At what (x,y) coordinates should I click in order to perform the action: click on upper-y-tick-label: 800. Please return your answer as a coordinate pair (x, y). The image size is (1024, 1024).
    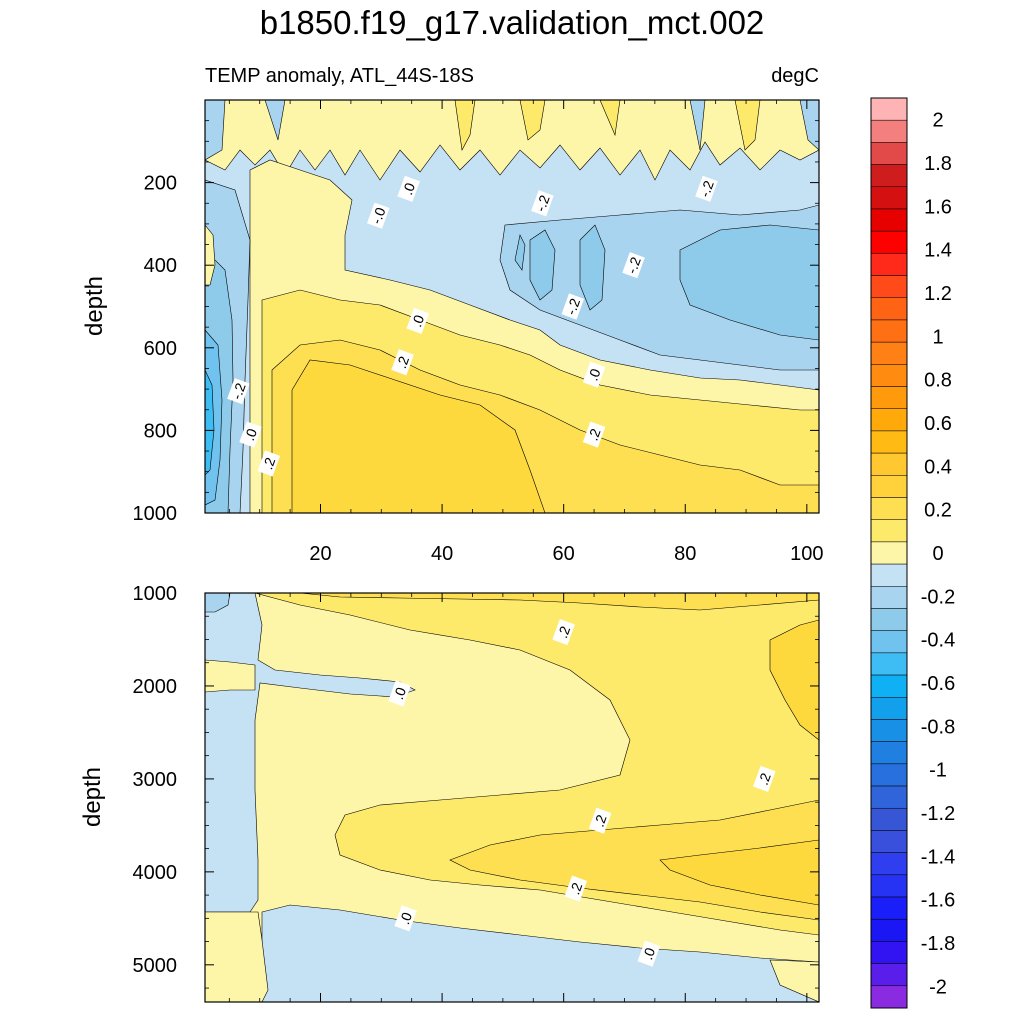
    Looking at the image, I should click on (160, 431).